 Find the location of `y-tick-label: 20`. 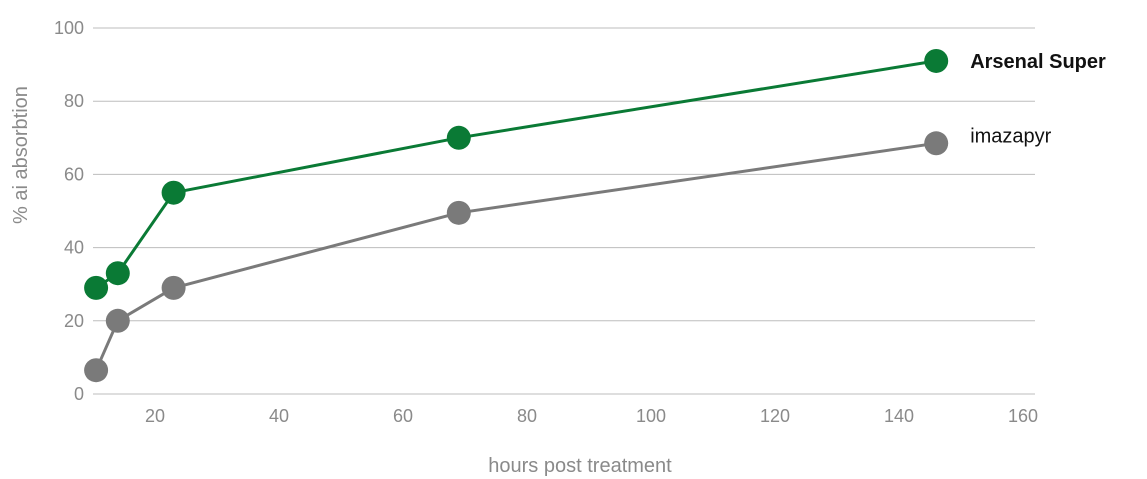

y-tick-label: 20 is located at coordinates (74, 321).